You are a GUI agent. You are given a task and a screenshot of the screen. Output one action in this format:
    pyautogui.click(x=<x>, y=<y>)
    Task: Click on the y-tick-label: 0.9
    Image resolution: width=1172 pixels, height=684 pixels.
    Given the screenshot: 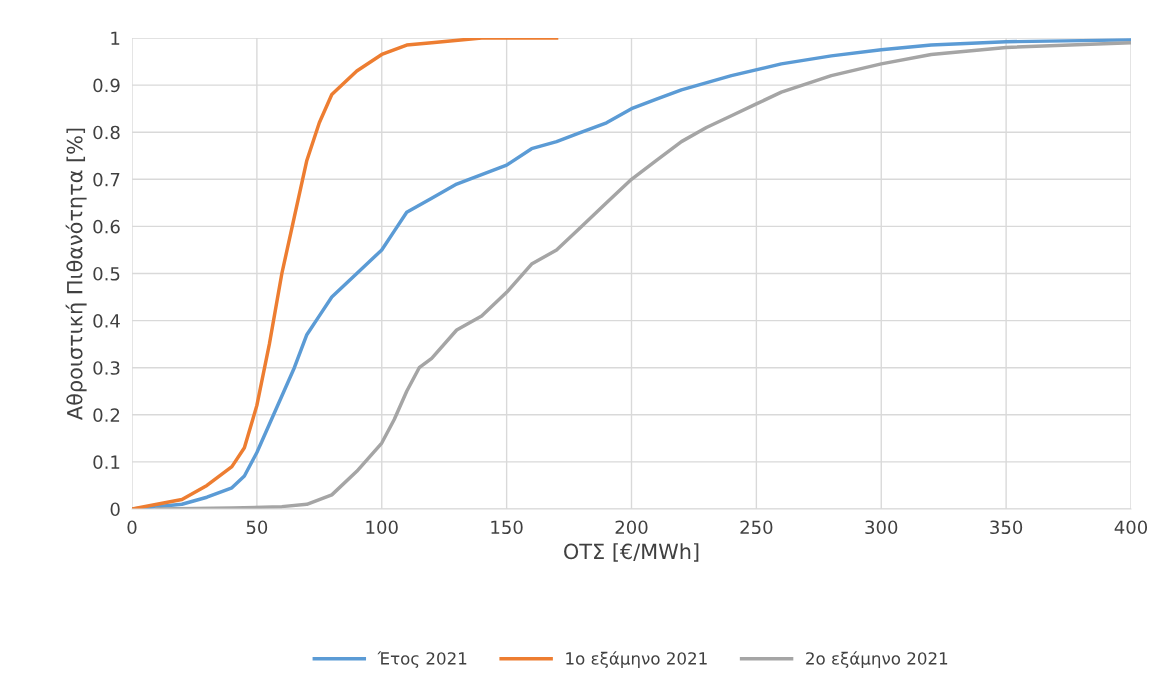 What is the action you would take?
    pyautogui.click(x=106, y=85)
    